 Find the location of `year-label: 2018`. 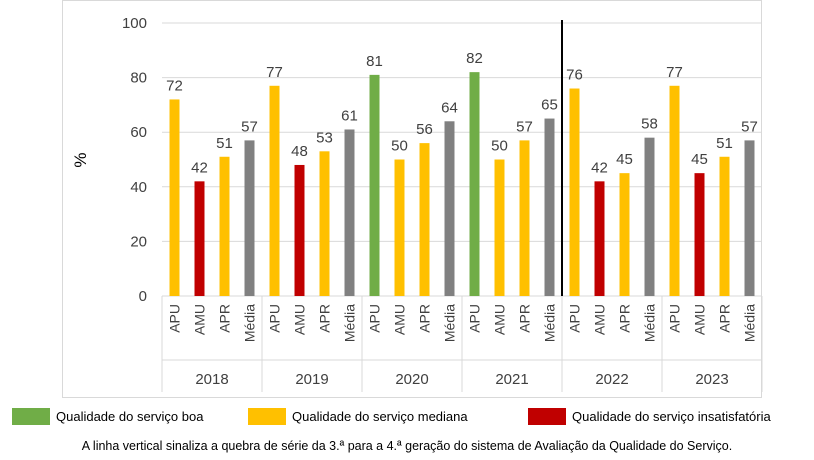

year-label: 2018 is located at coordinates (211, 379).